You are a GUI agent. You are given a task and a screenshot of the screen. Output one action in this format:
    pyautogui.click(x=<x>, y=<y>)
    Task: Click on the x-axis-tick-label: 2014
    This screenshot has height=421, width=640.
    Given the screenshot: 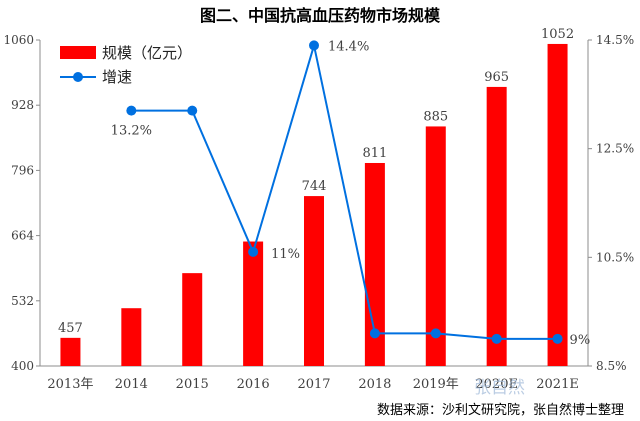 What is the action you would take?
    pyautogui.click(x=131, y=384)
    